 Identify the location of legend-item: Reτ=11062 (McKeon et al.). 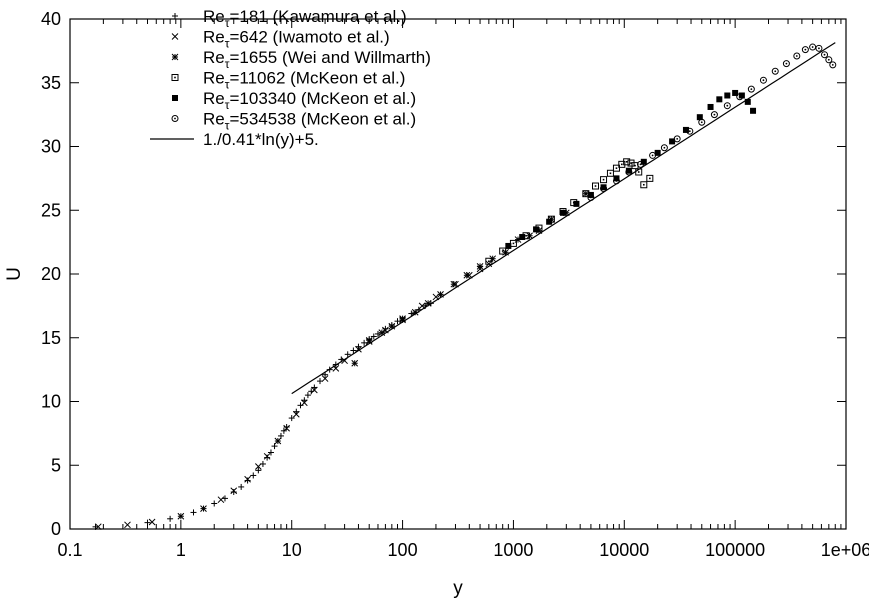
(288, 80).